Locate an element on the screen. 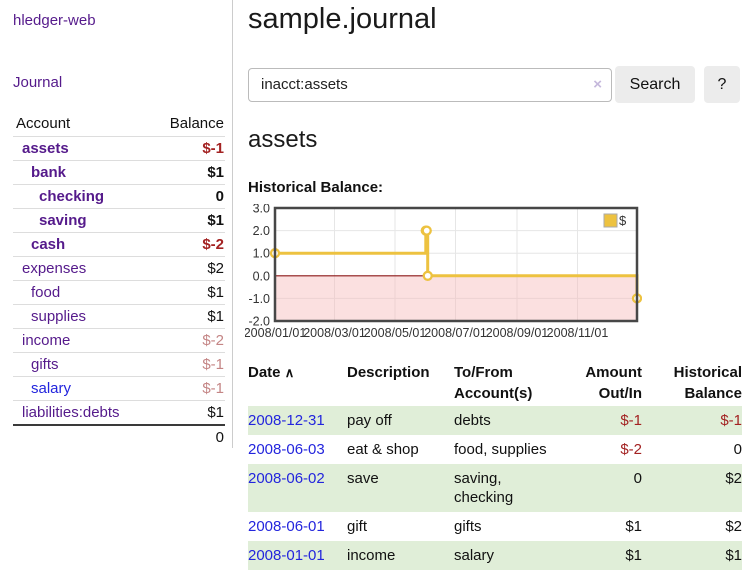  search-input is located at coordinates (430, 84).